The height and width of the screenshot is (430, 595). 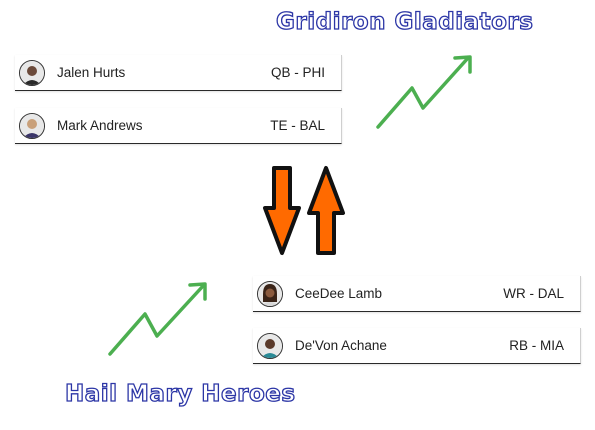 I want to click on player-name: CeeDee Lamb, so click(x=339, y=293).